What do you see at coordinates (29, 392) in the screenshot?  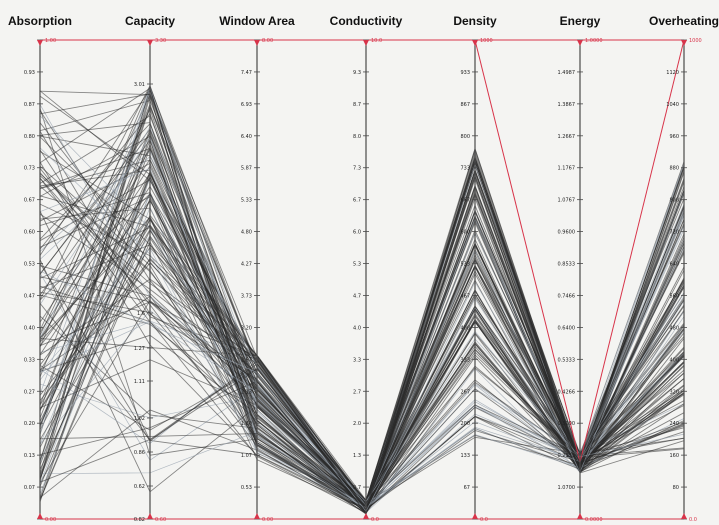 I see `tick-label: 0.27` at bounding box center [29, 392].